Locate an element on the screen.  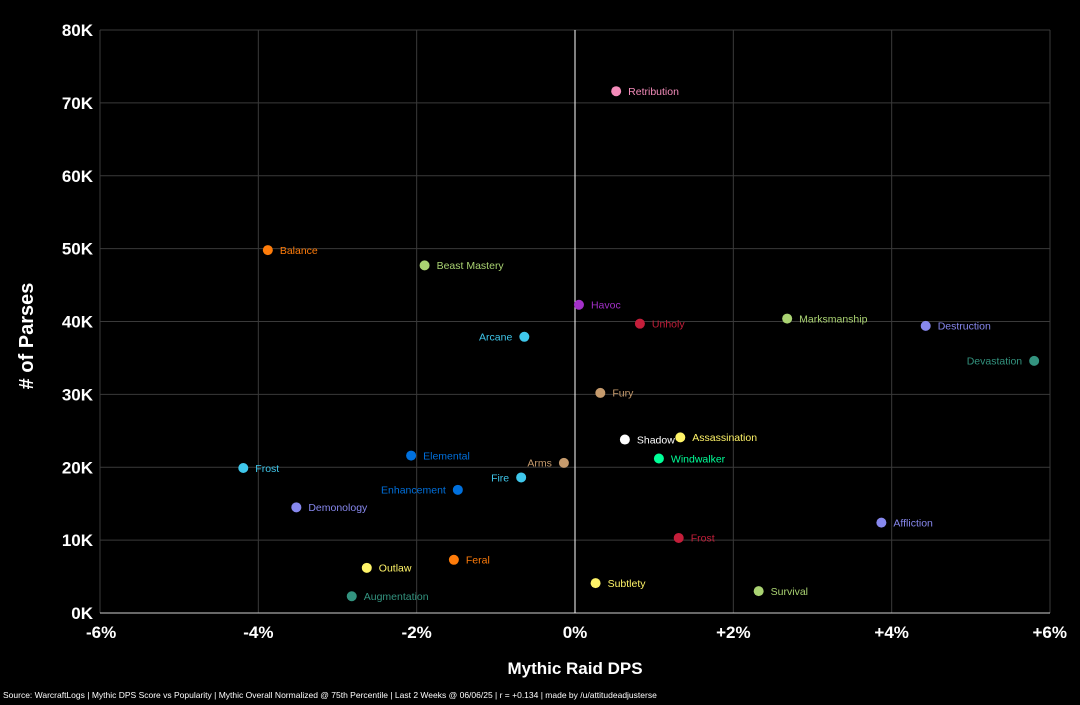
point-label: Balance is located at coordinates (299, 251).